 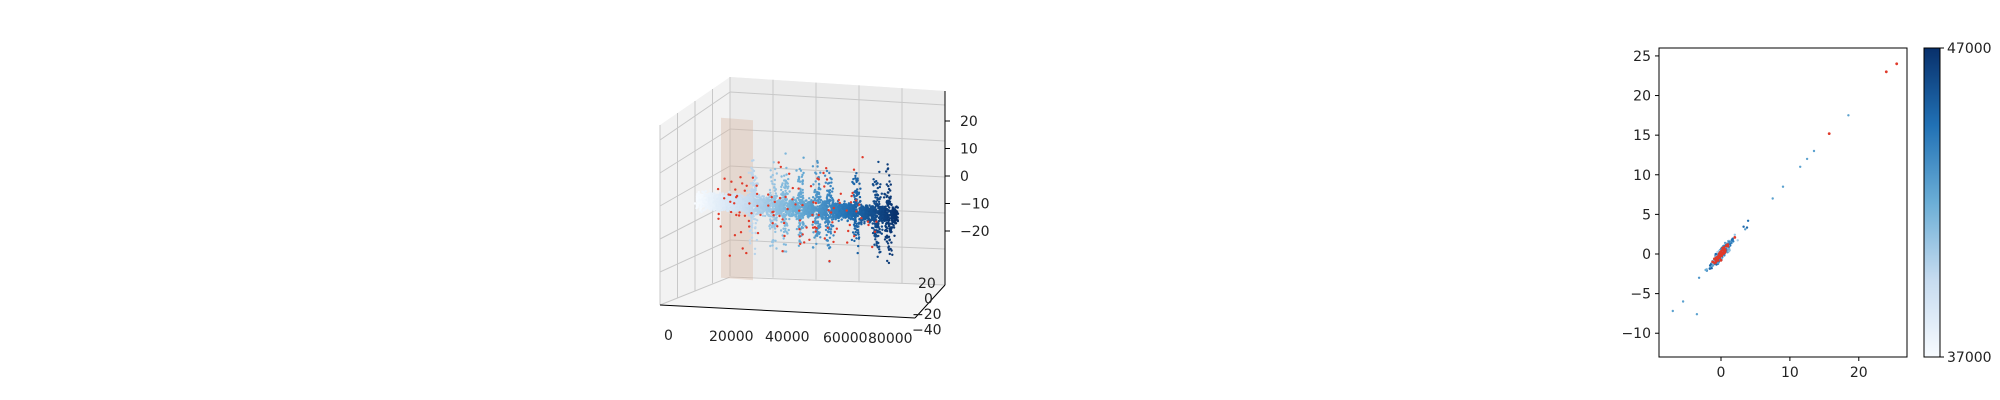 I want to click on z-tick-label: −10, so click(x=975, y=205).